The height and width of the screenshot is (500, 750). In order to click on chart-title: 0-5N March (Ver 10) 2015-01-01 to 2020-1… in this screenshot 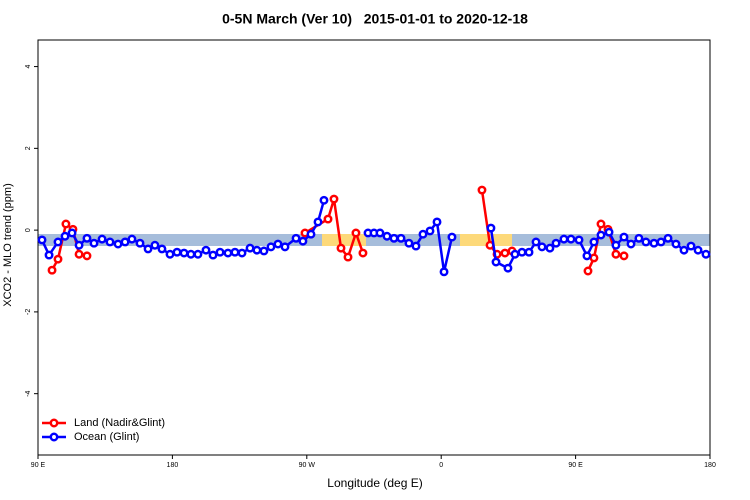, I will do `click(375, 19)`.